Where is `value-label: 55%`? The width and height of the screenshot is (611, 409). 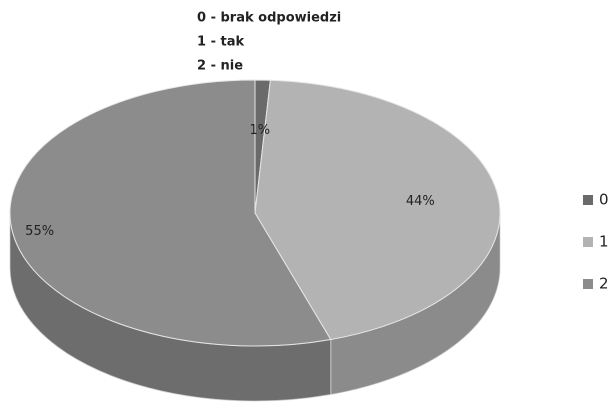 value-label: 55% is located at coordinates (39, 231).